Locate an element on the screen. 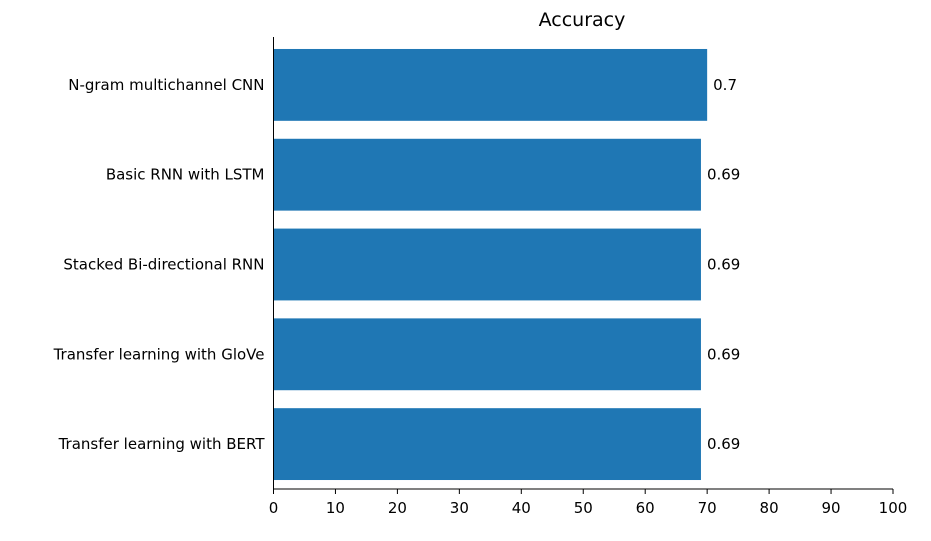 The image size is (931, 541). data-label-3: 0.69 is located at coordinates (723, 265).